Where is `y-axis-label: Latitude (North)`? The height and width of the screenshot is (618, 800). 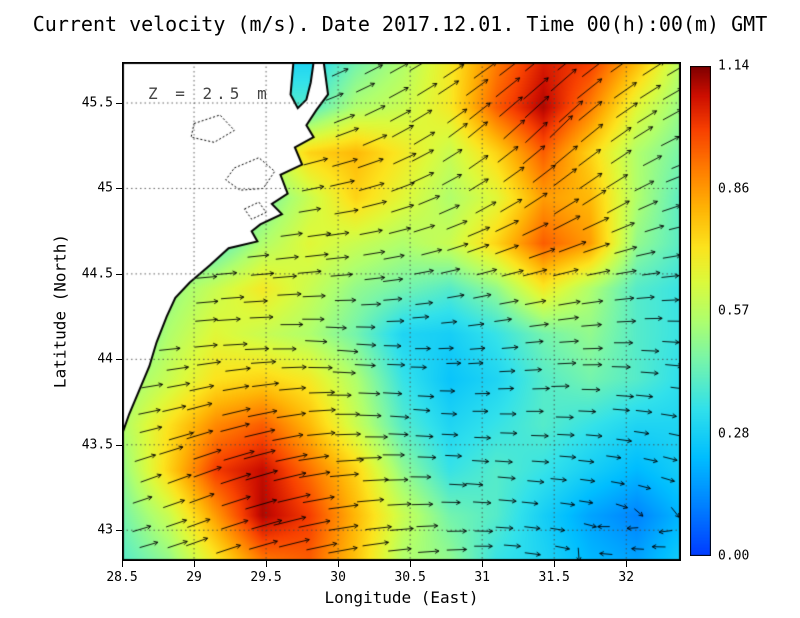
y-axis-label: Latitude (North) is located at coordinates (60, 311).